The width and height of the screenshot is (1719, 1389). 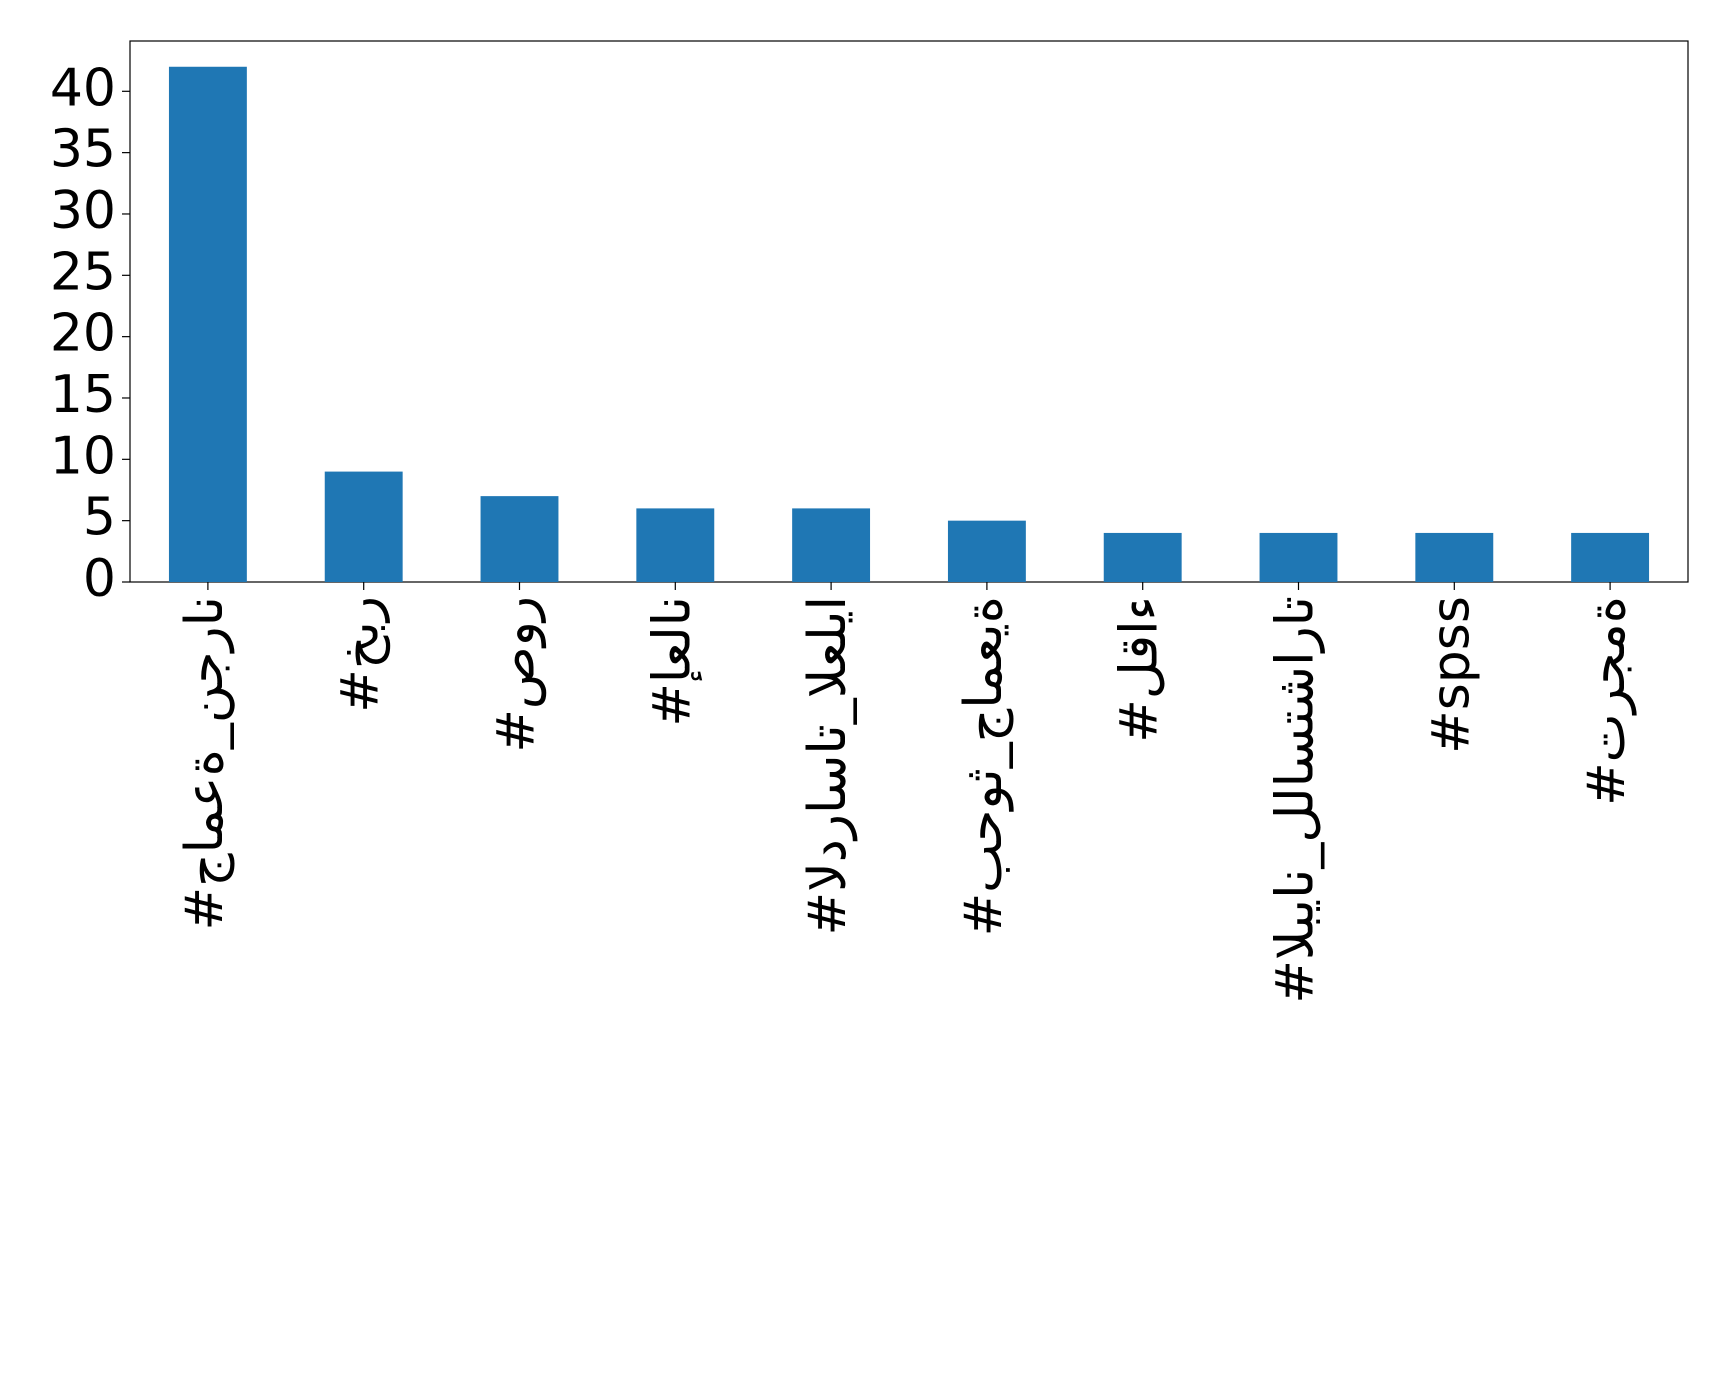 What do you see at coordinates (83, 88) in the screenshot?
I see `y-tick-label: 40` at bounding box center [83, 88].